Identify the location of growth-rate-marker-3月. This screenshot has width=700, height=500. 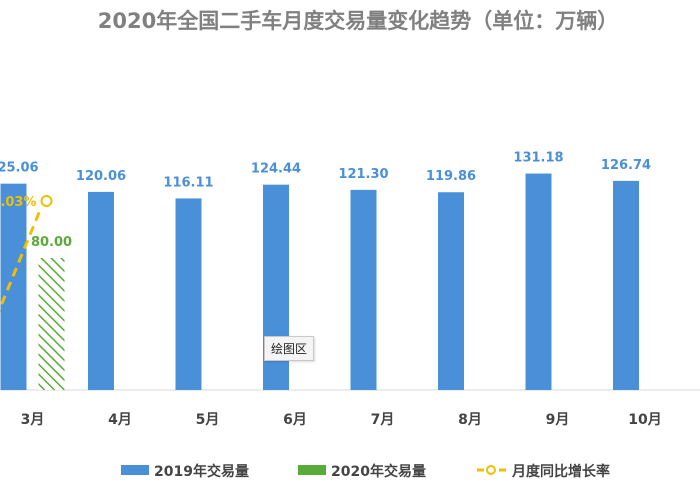
(46, 201).